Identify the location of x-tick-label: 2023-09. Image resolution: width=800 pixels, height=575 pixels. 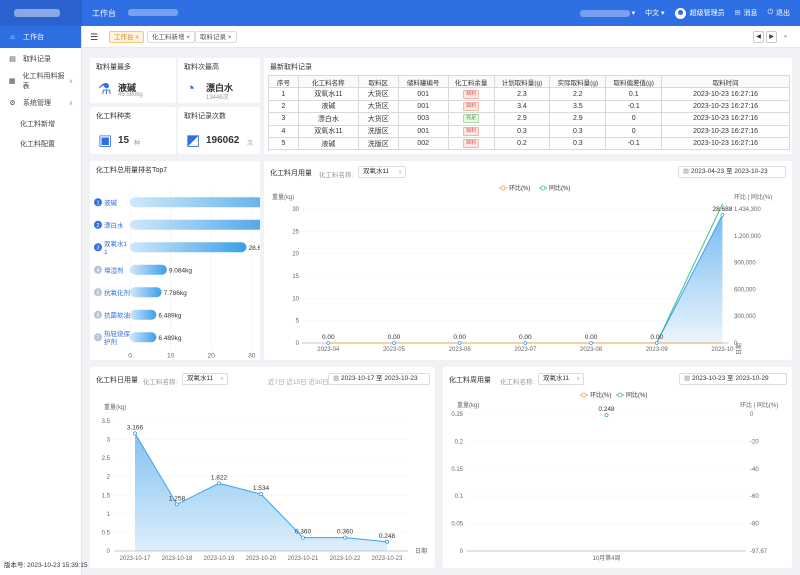
(657, 350).